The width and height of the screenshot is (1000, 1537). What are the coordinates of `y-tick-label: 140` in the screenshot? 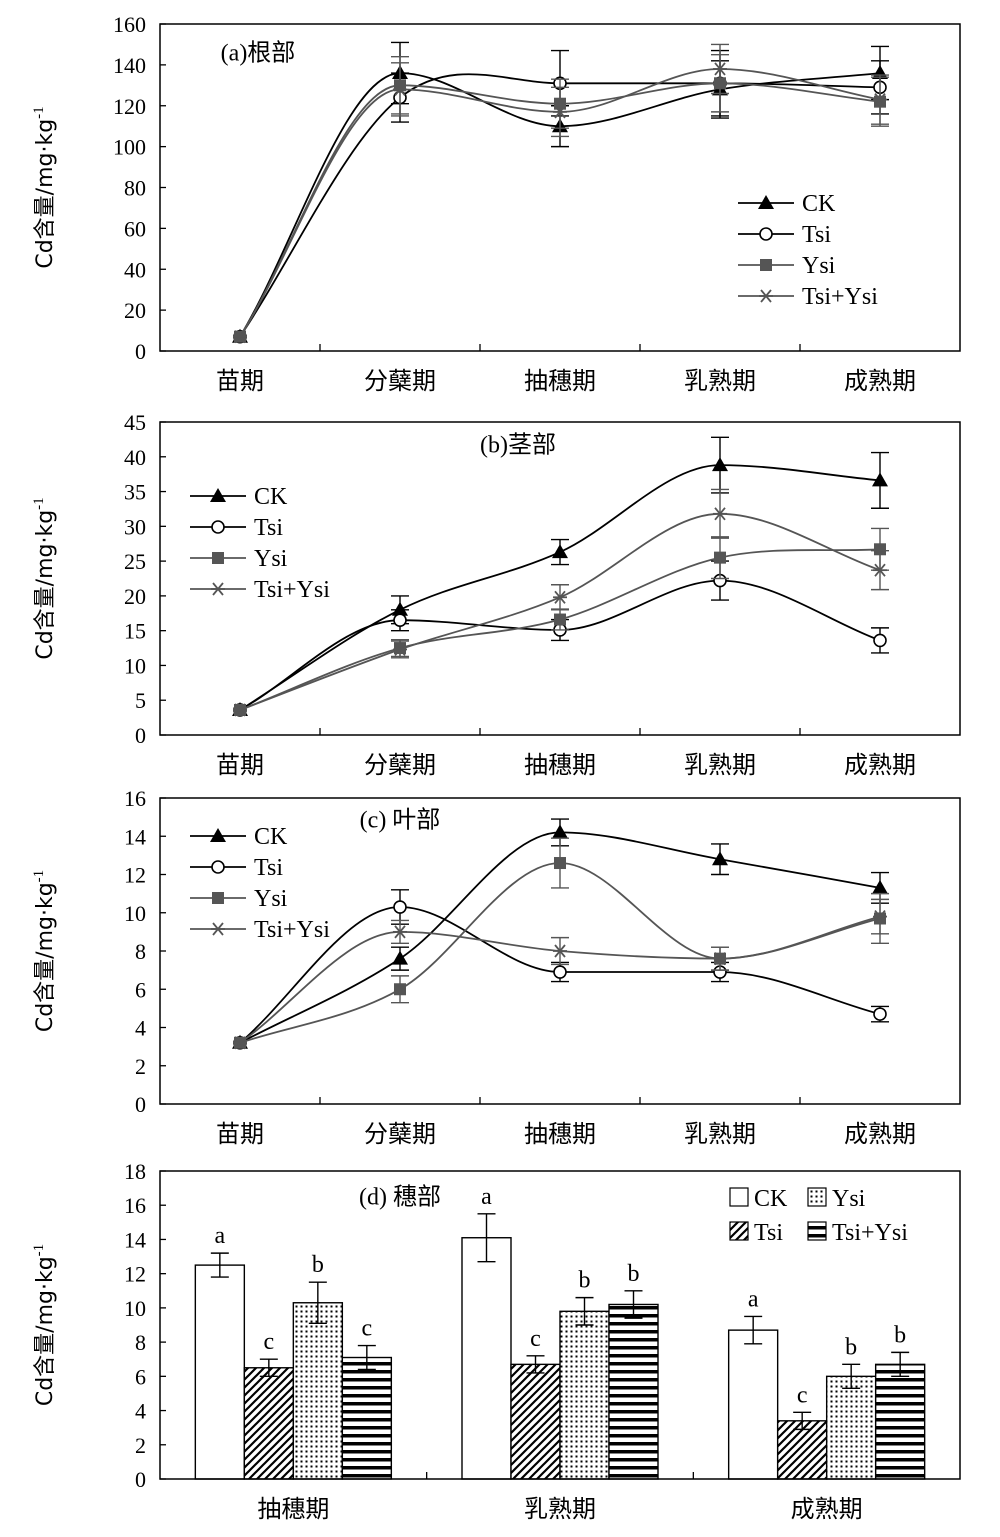 It's located at (129, 65).